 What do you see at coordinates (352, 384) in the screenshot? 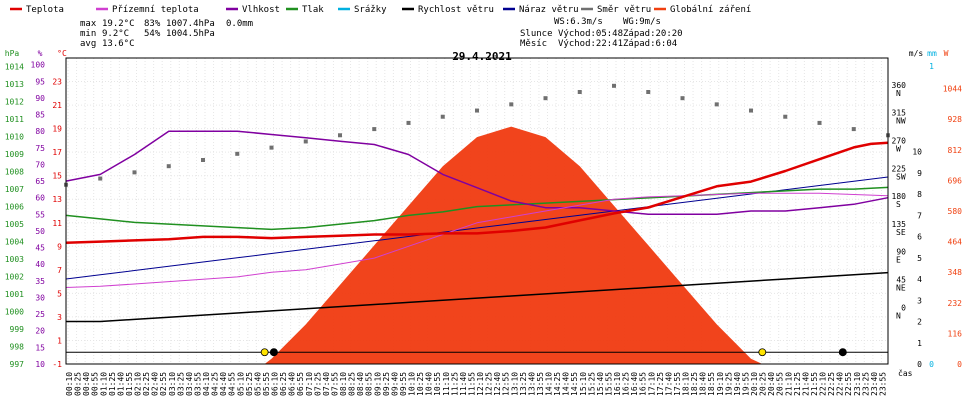
I see `x-tick-label: 08:25` at bounding box center [352, 384].